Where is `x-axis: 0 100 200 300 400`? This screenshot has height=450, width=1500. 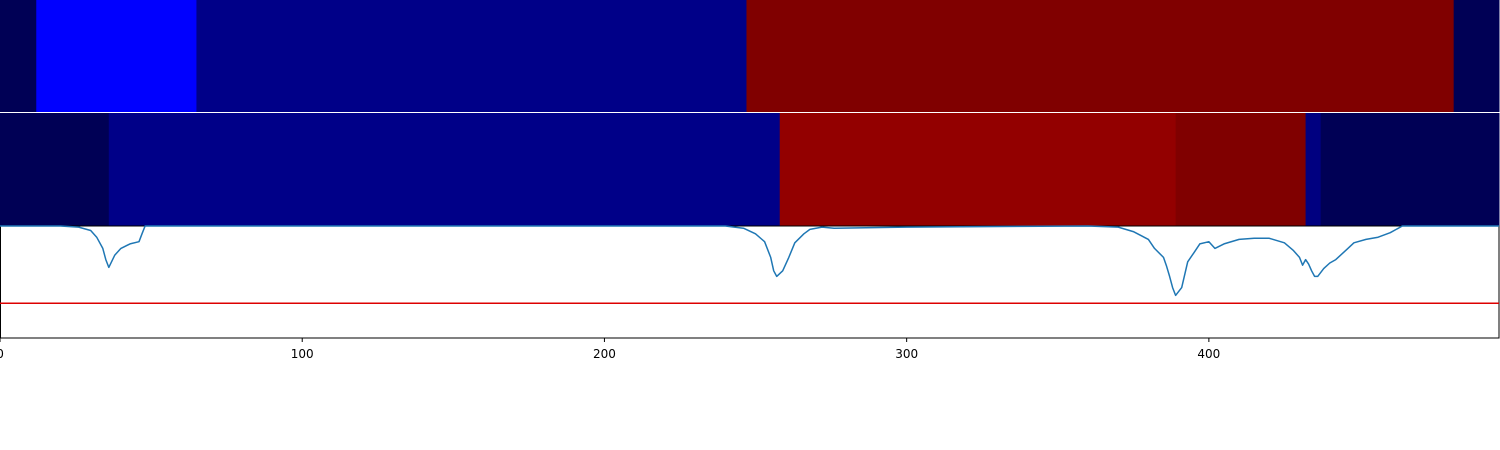
x-axis: 0 100 200 300 400 is located at coordinates (610, 349).